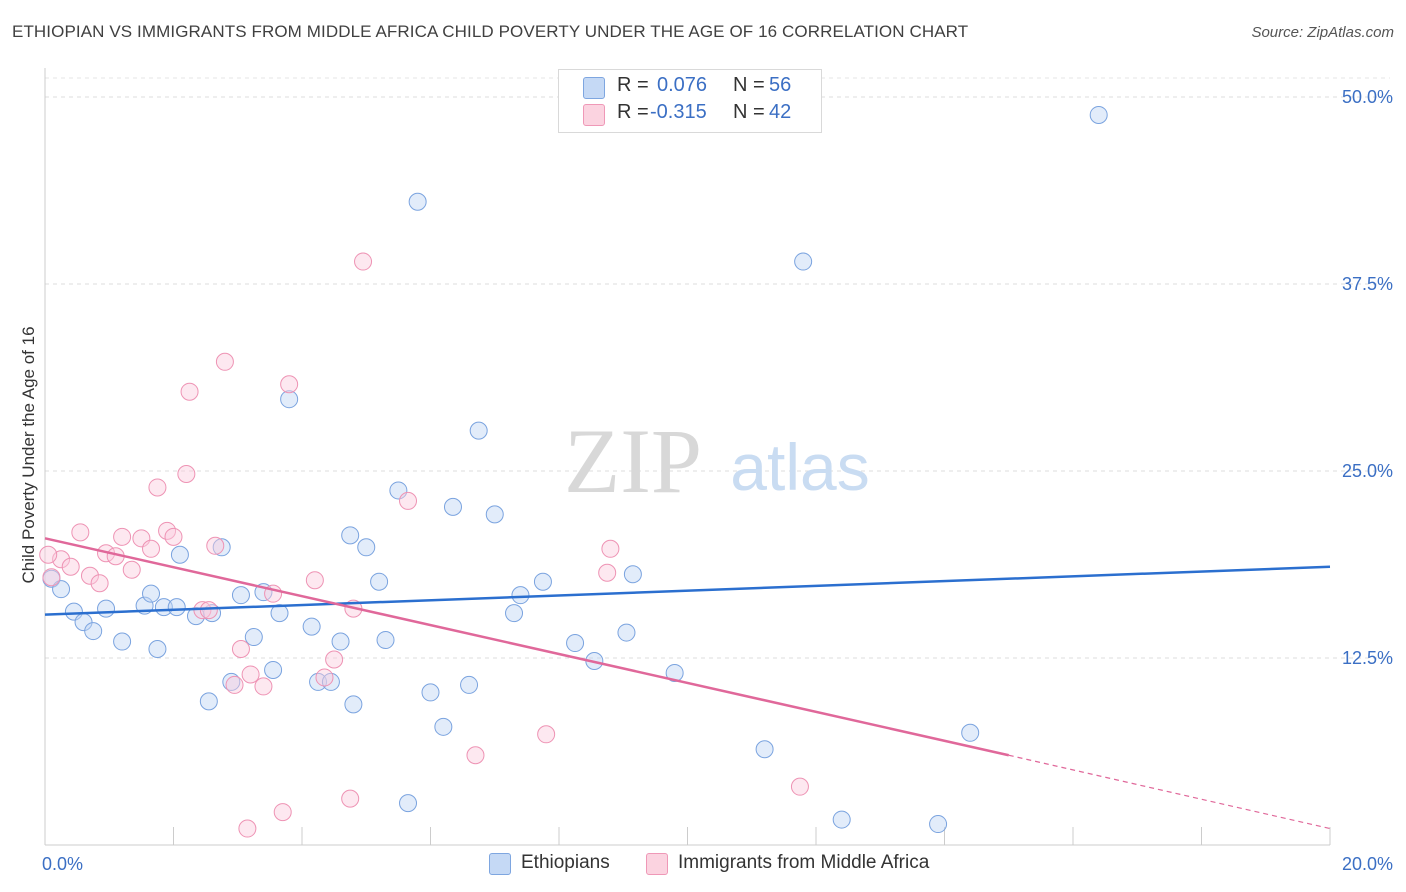  Describe the element at coordinates (780, 112) in the screenshot. I see `n-value: 42` at that location.